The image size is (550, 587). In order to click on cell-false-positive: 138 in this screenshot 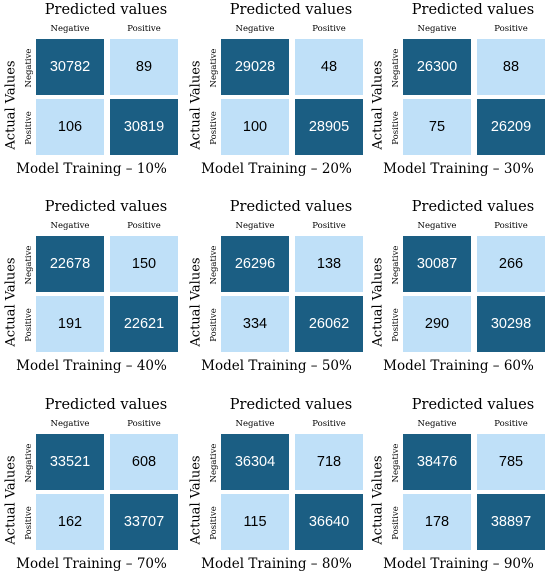, I will do `click(329, 264)`.